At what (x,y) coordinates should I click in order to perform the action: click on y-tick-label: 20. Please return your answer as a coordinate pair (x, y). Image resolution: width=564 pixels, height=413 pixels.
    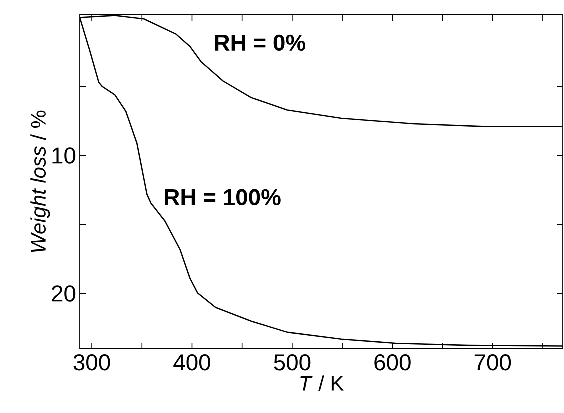
    Looking at the image, I should click on (64, 294).